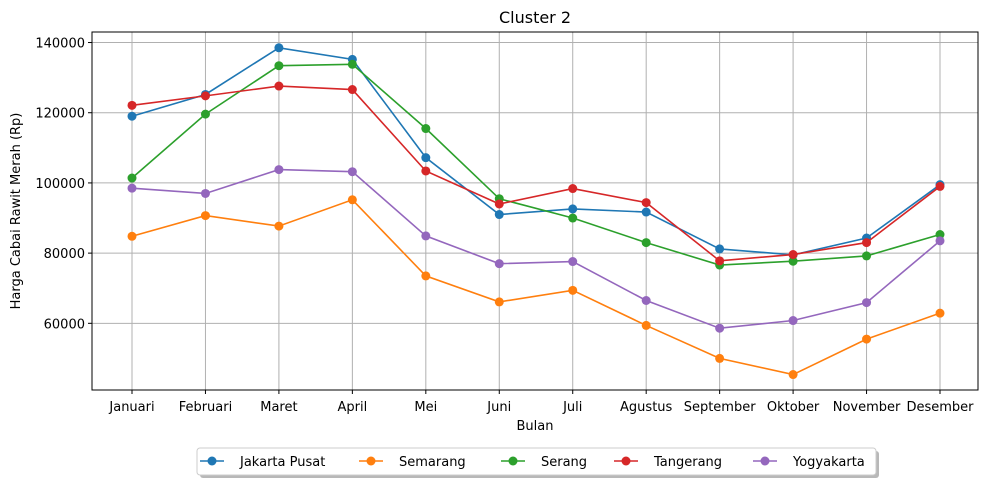 The height and width of the screenshot is (483, 989). I want to click on y-tick-label: 100000, so click(60, 184).